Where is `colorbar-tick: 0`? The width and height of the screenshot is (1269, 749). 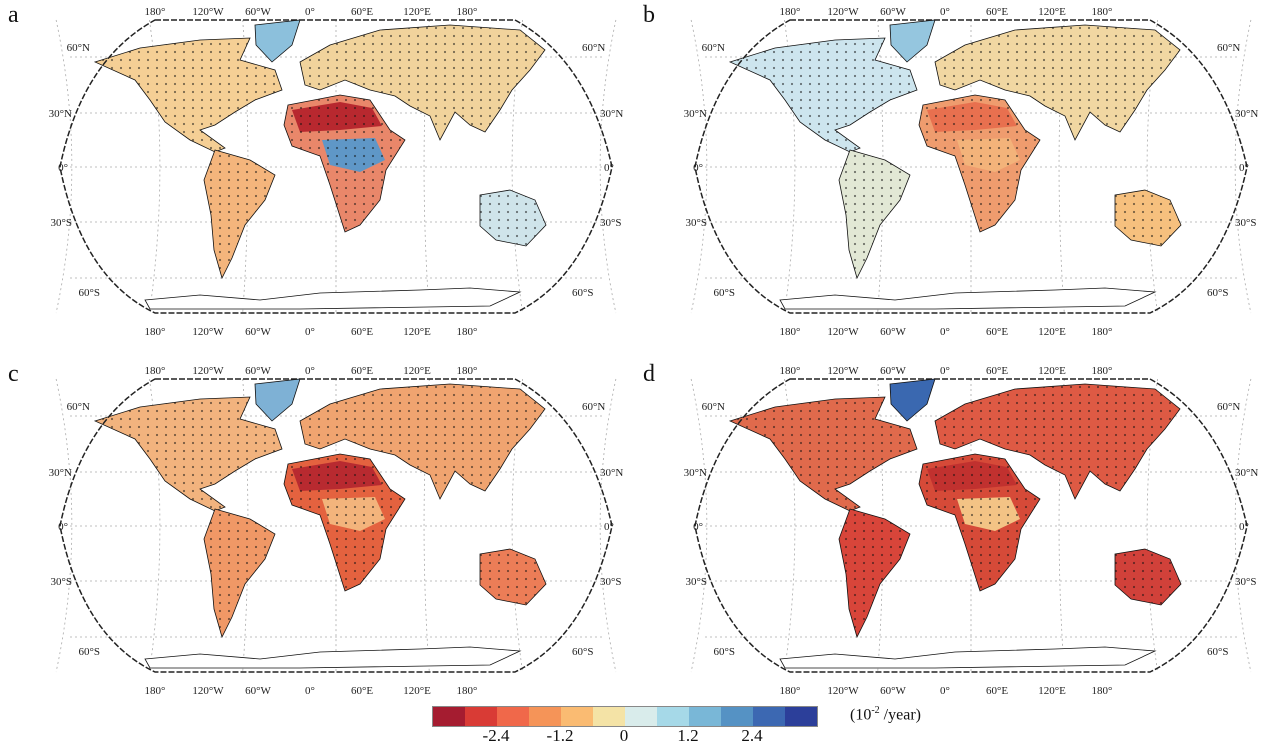
colorbar-tick: 0 is located at coordinates (624, 735).